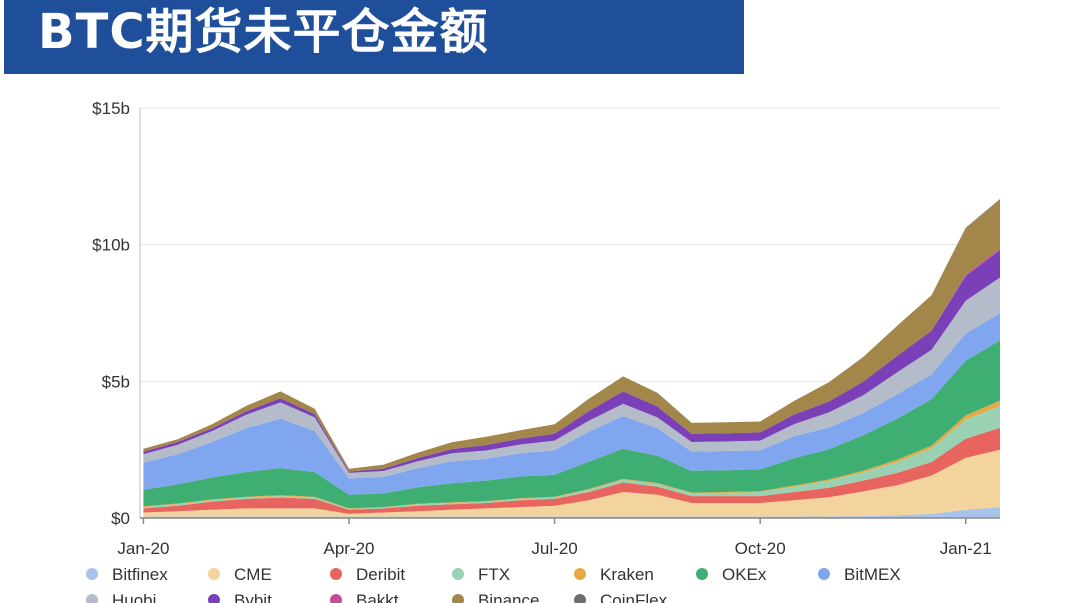  I want to click on y-tick-label: $10b, so click(111, 245).